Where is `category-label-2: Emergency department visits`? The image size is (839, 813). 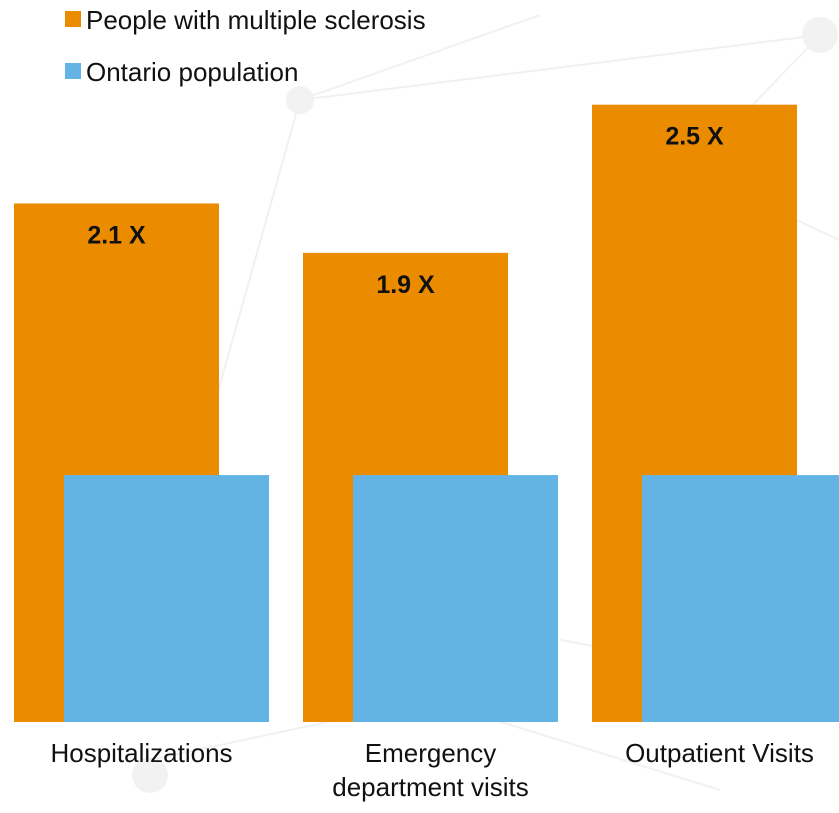
category-label-2: Emergency department visits is located at coordinates (430, 770).